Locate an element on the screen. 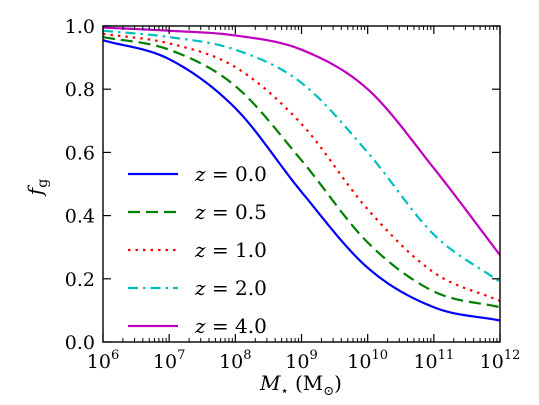  y-tick-label: 1.0 is located at coordinates (80, 27).